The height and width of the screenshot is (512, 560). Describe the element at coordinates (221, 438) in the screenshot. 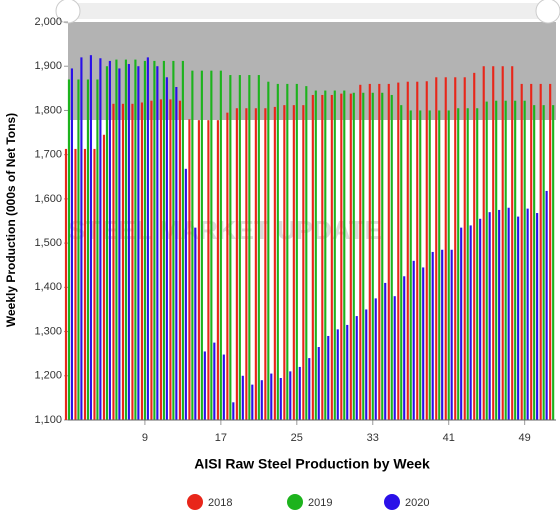

I see `x-tick-label: 17` at that location.